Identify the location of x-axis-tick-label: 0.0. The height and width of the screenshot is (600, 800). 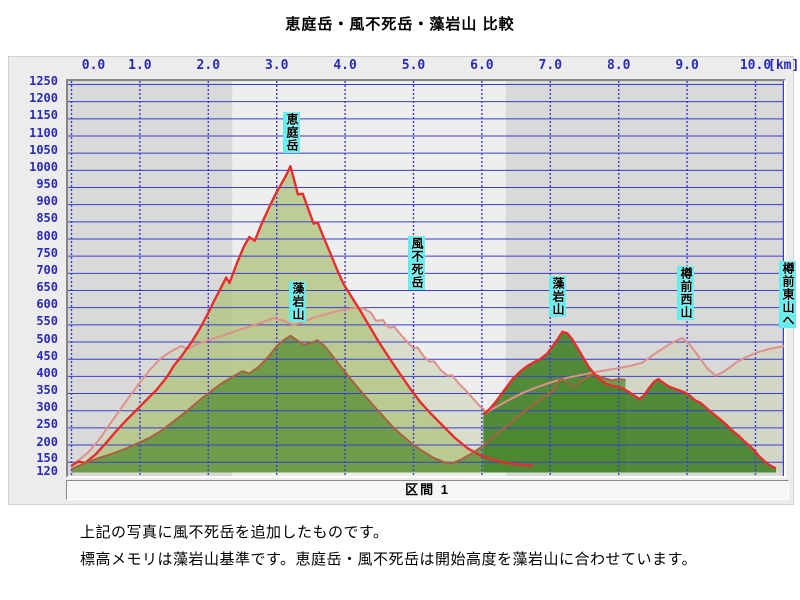
(93, 65).